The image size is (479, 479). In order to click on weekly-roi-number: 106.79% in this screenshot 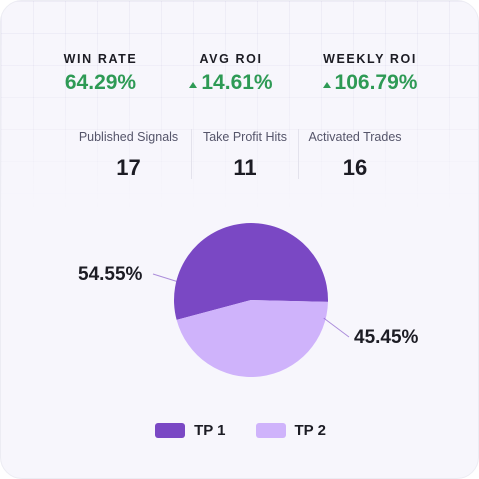, I will do `click(376, 82)`.